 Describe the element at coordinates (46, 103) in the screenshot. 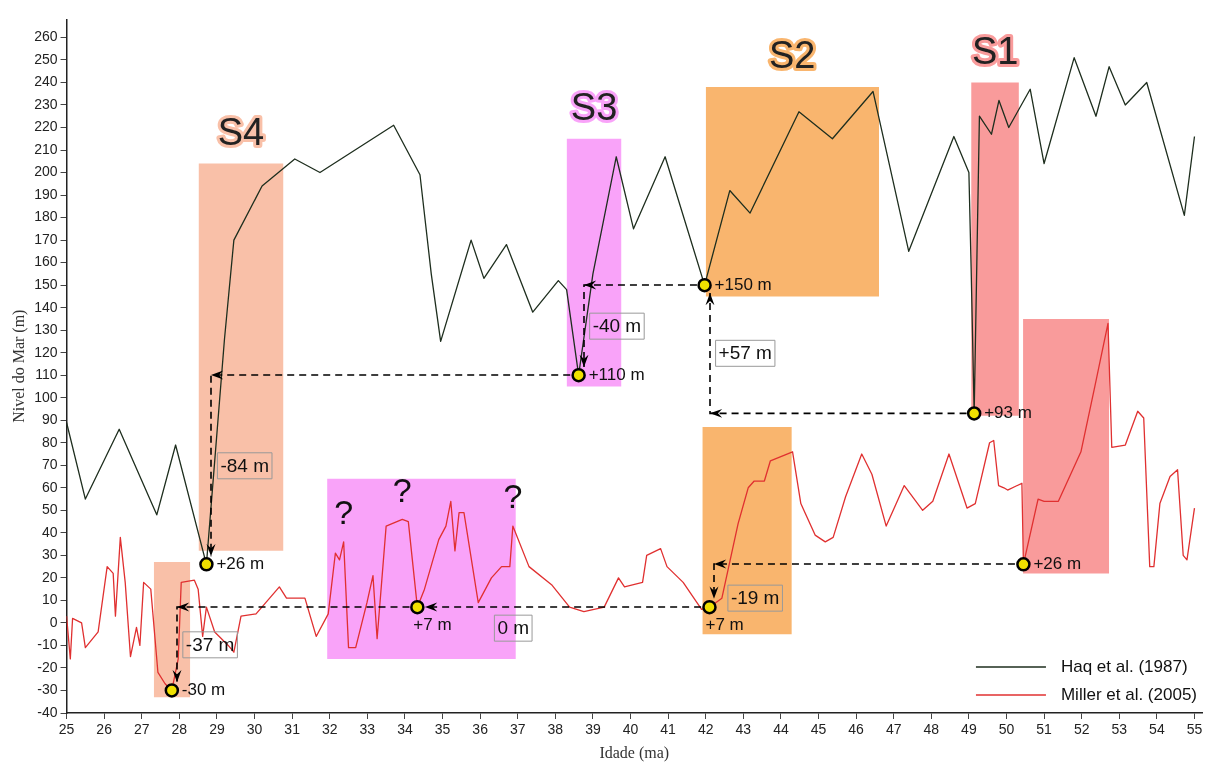

I see `y-tick-label: 230` at that location.